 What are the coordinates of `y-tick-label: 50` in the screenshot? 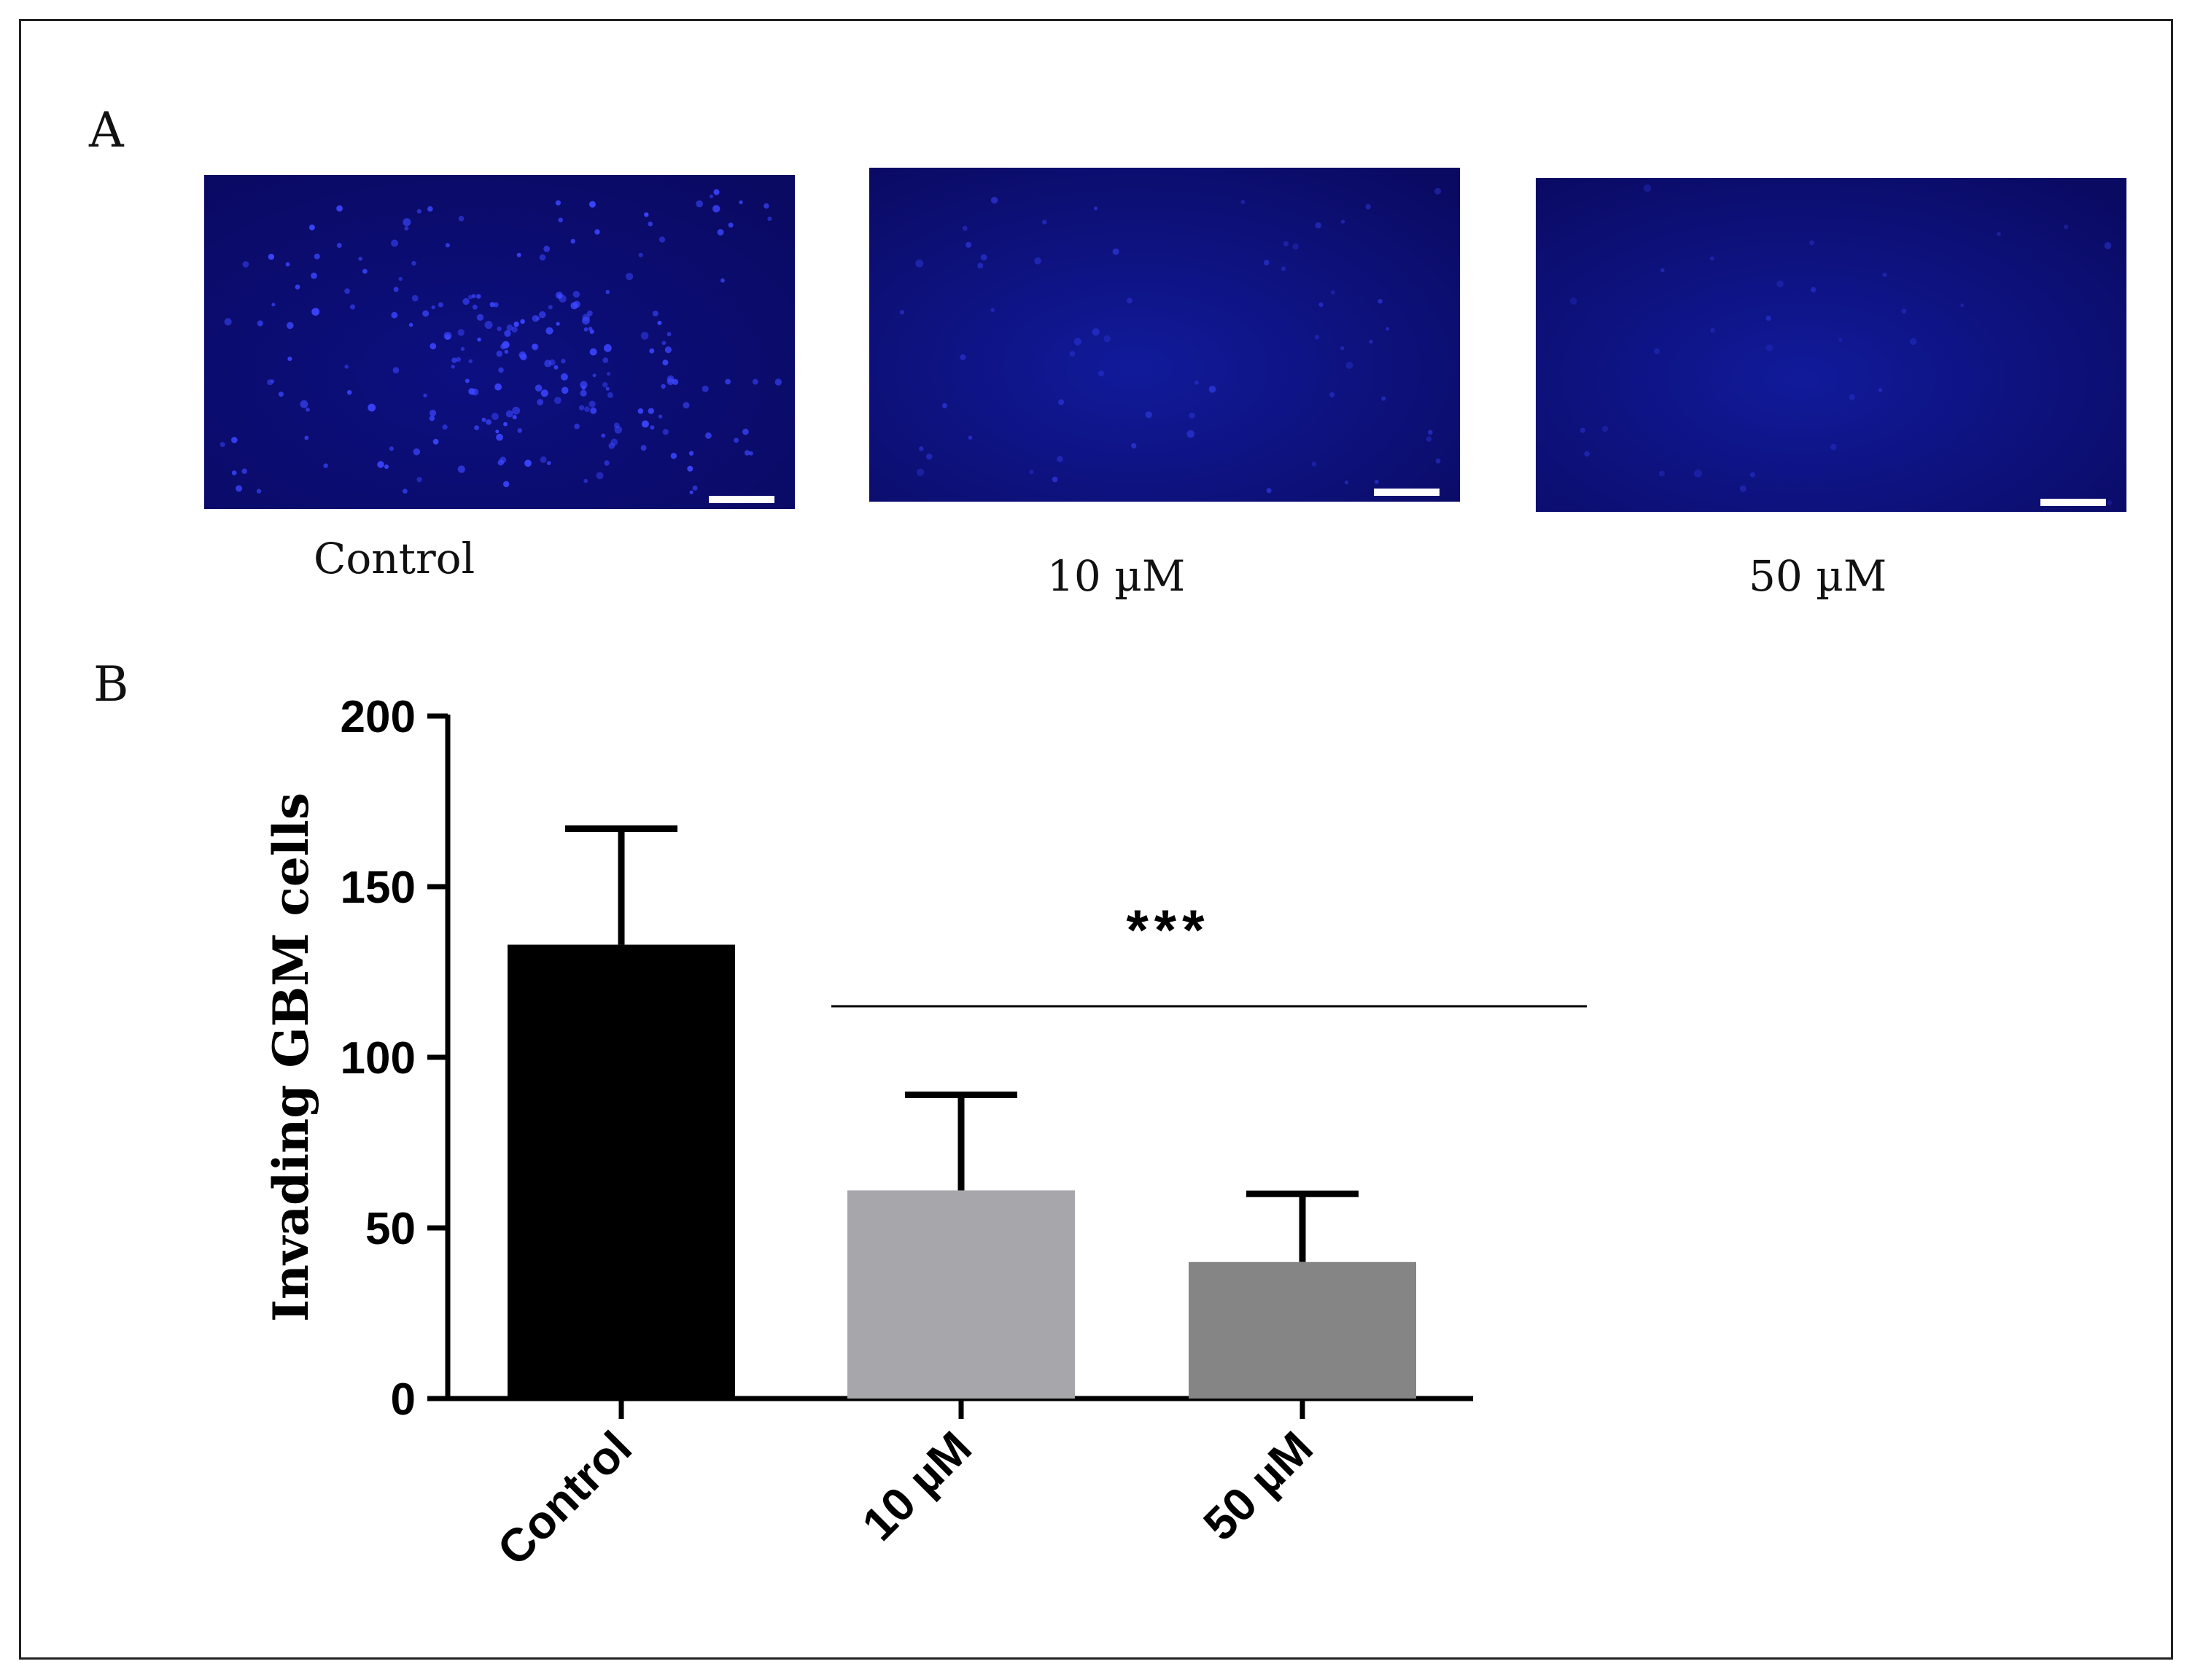 It's located at (390, 1229).